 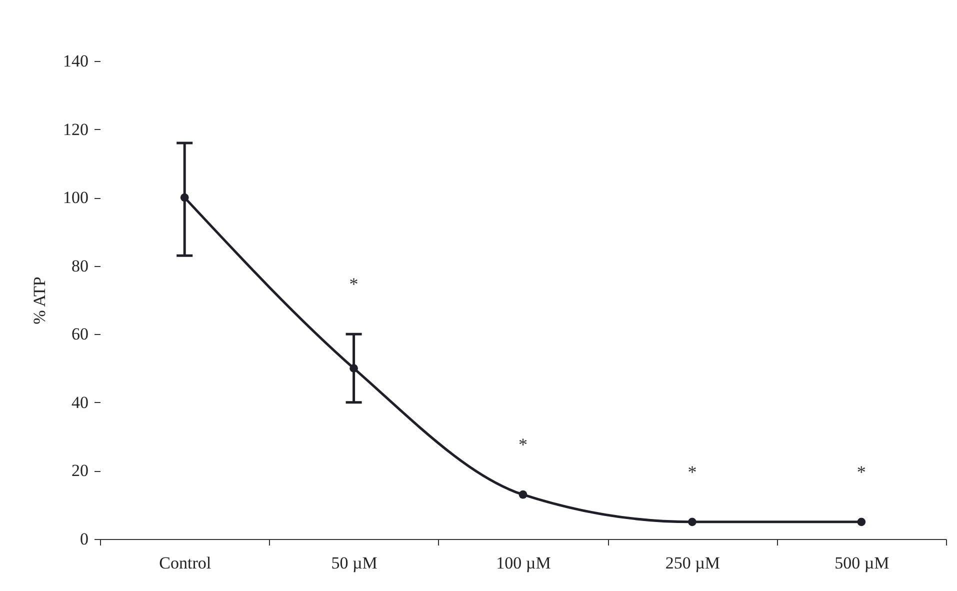 I want to click on x-tick-label: 50 µM, so click(x=354, y=563).